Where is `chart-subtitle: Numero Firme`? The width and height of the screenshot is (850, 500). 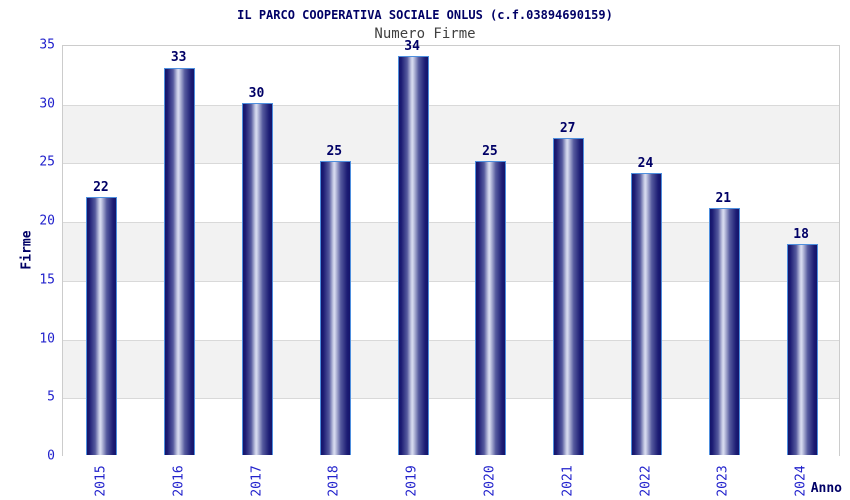
chart-subtitle: Numero Firme is located at coordinates (425, 34).